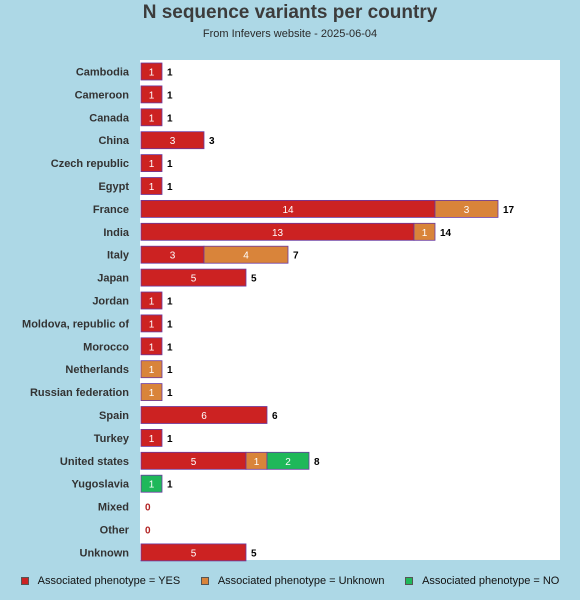 This screenshot has height=600, width=580. I want to click on bar-label-netherlands-unknown: 1, so click(152, 370).